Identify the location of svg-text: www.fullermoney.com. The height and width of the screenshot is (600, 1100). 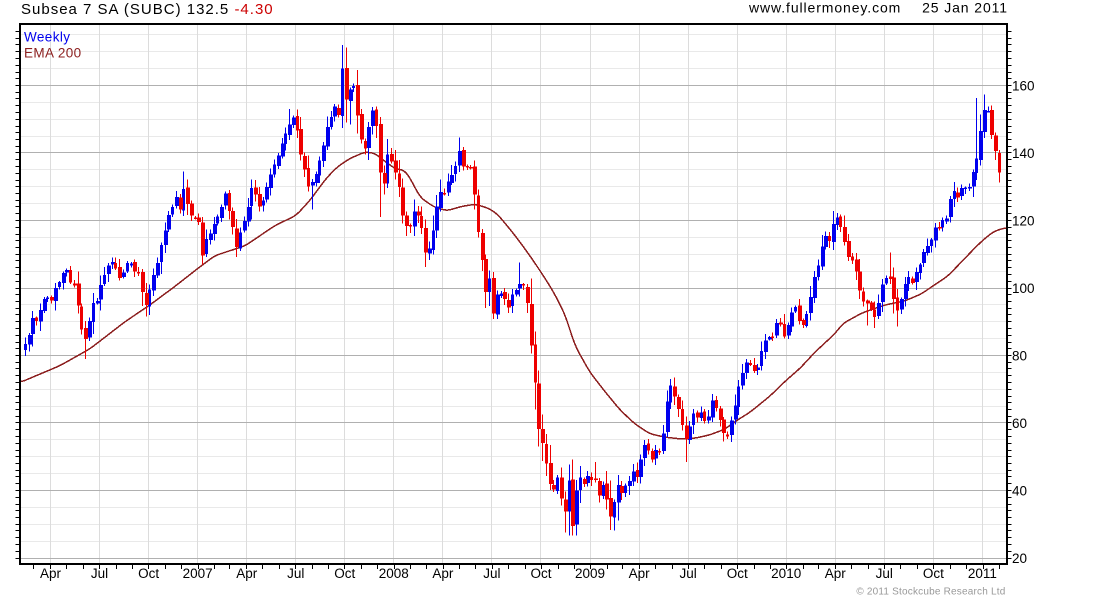
(824, 8).